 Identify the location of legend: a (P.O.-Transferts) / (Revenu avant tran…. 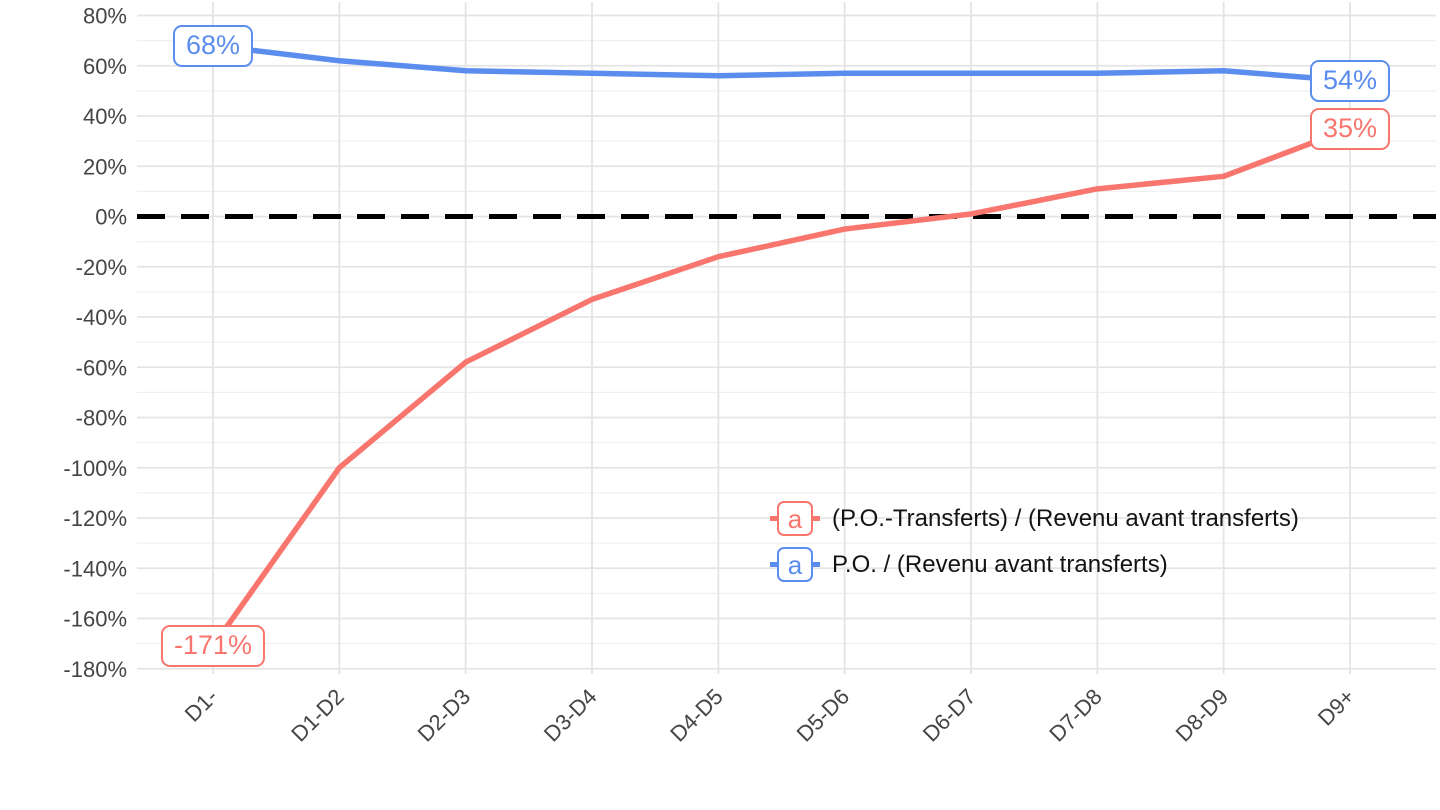
(1034, 541).